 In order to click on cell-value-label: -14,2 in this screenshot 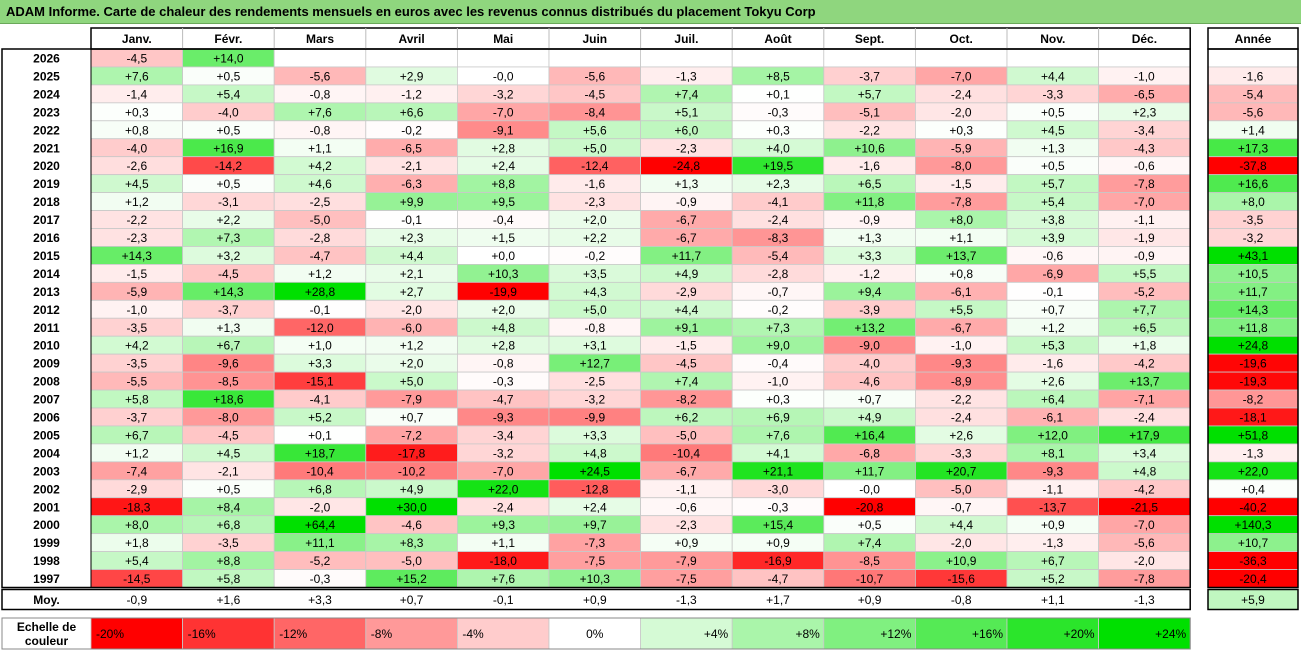, I will do `click(229, 166)`.